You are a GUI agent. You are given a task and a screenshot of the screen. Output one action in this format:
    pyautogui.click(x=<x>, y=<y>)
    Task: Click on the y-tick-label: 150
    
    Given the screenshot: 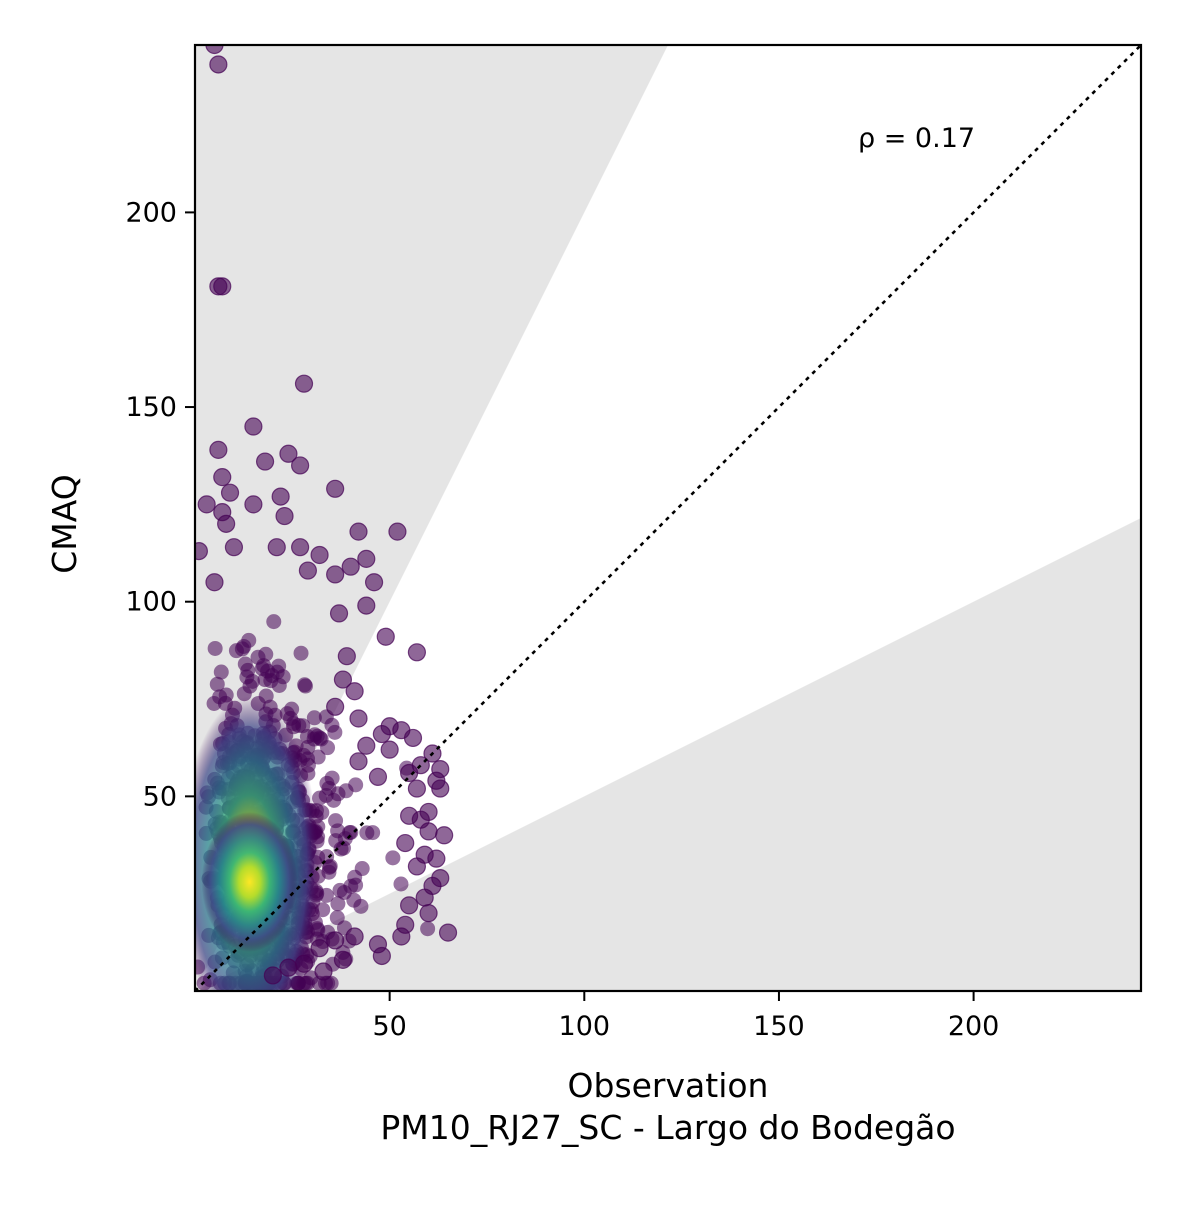 What is the action you would take?
    pyautogui.click(x=151, y=407)
    